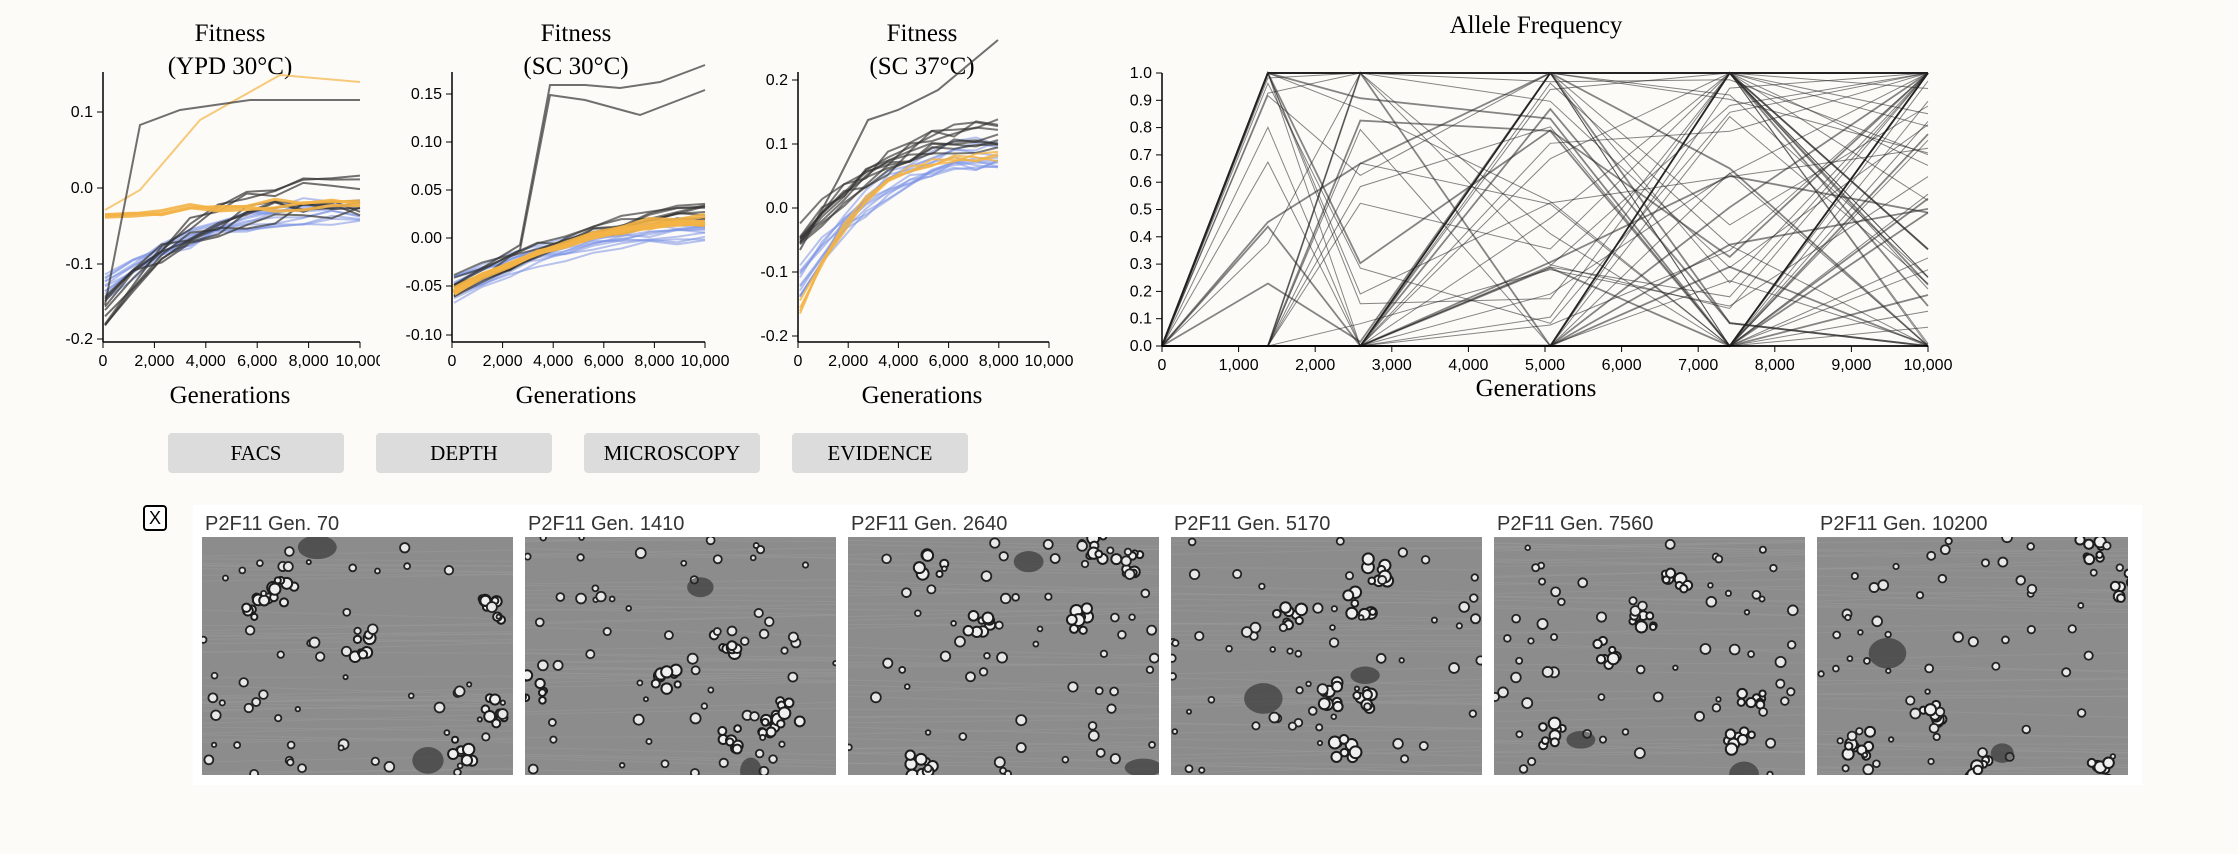 Image resolution: width=2238 pixels, height=854 pixels. Describe the element at coordinates (1103, 539) in the screenshot. I see `cell-outline` at that location.